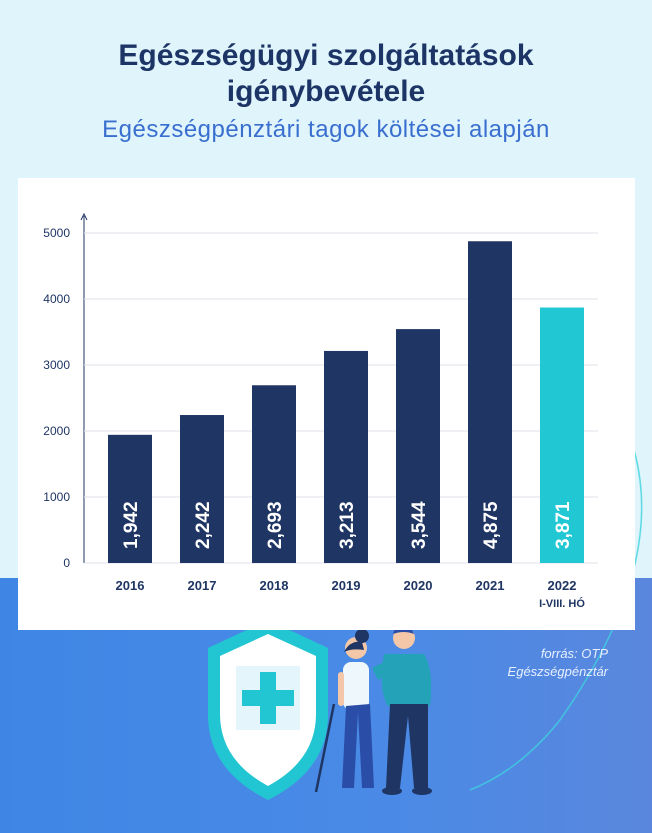 Image resolution: width=652 pixels, height=833 pixels. What do you see at coordinates (563, 525) in the screenshot?
I see `bar-value-label-2022: 3,871` at bounding box center [563, 525].